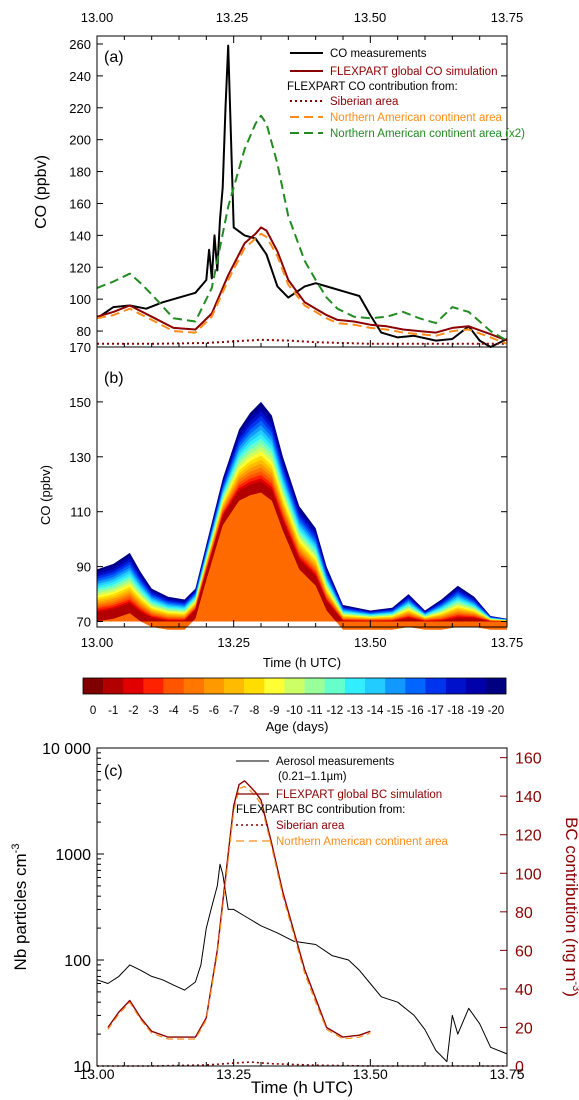 Image resolution: width=579 pixels, height=1100 pixels. What do you see at coordinates (233, 642) in the screenshot?
I see `xtick-label-b-13.25: 13.25` at bounding box center [233, 642].